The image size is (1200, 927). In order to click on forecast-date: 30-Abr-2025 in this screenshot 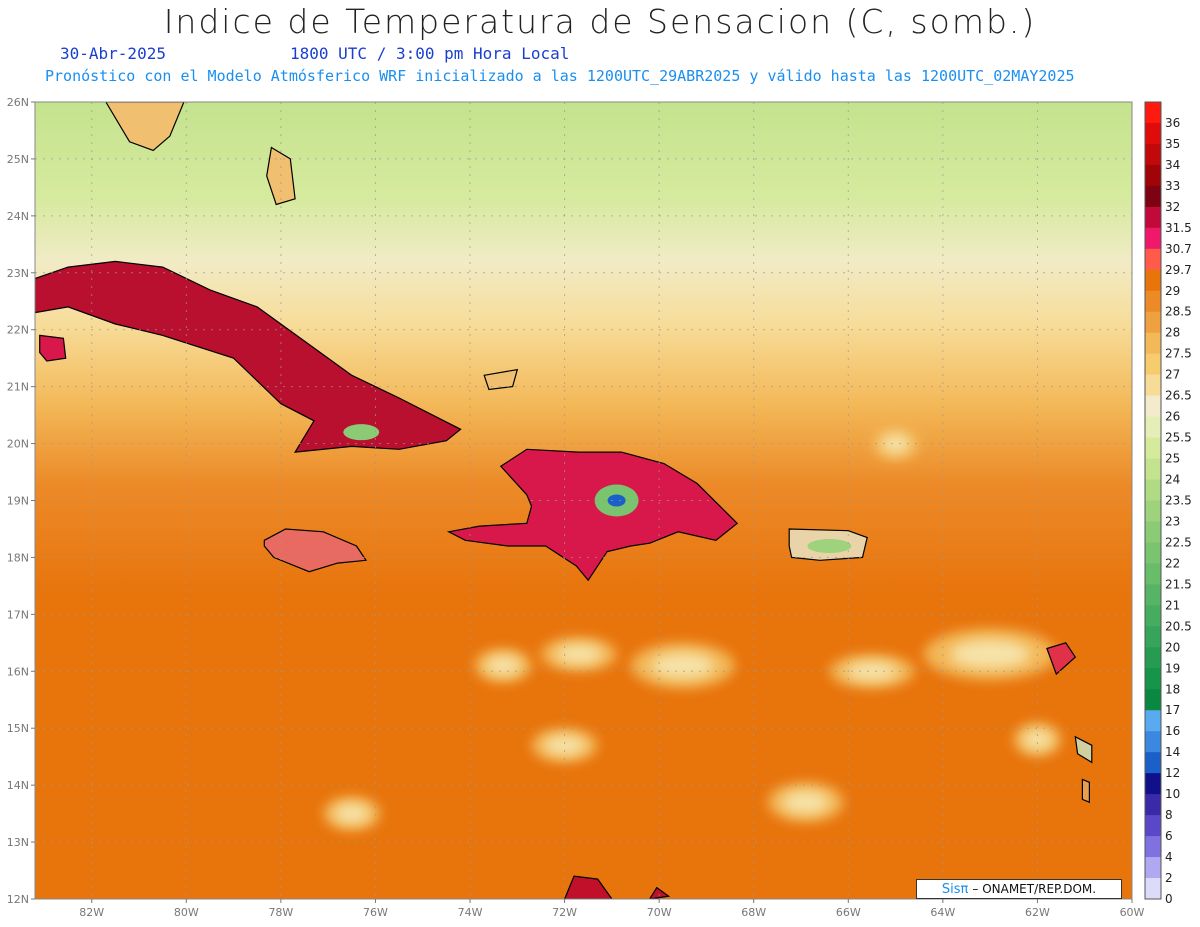, I will do `click(113, 53)`.